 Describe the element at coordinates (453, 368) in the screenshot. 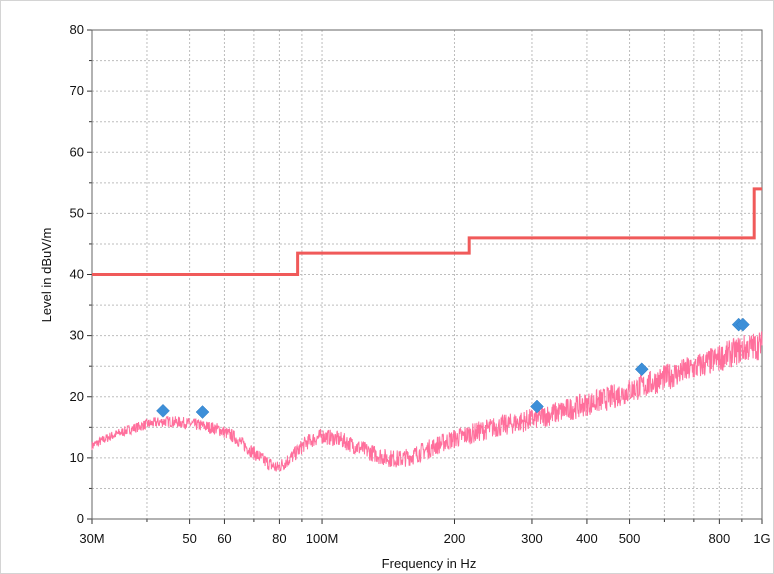

I see `markers-layer` at that location.